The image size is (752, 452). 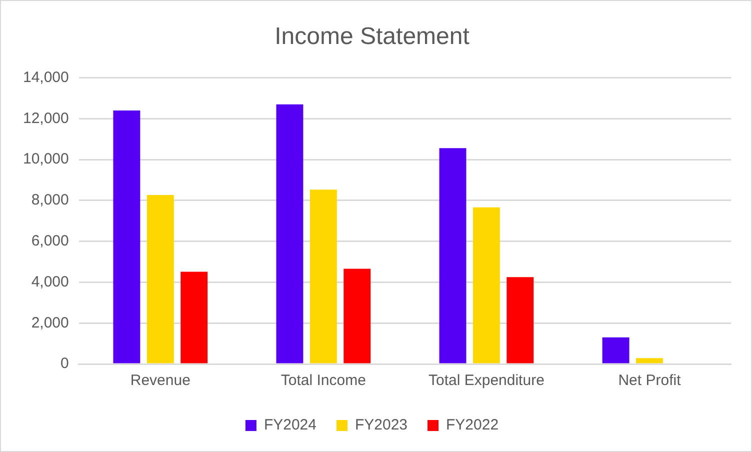 I want to click on x-tick-label: Total Income, so click(x=323, y=381).